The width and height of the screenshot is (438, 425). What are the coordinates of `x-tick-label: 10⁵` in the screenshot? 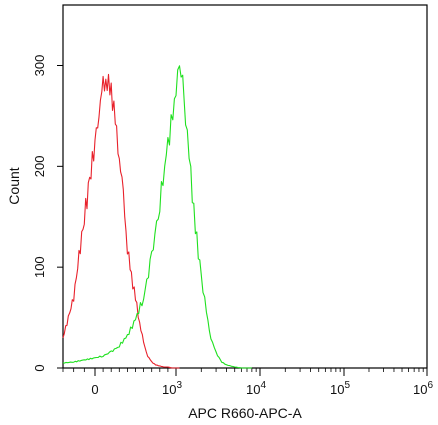 It's located at (340, 388).